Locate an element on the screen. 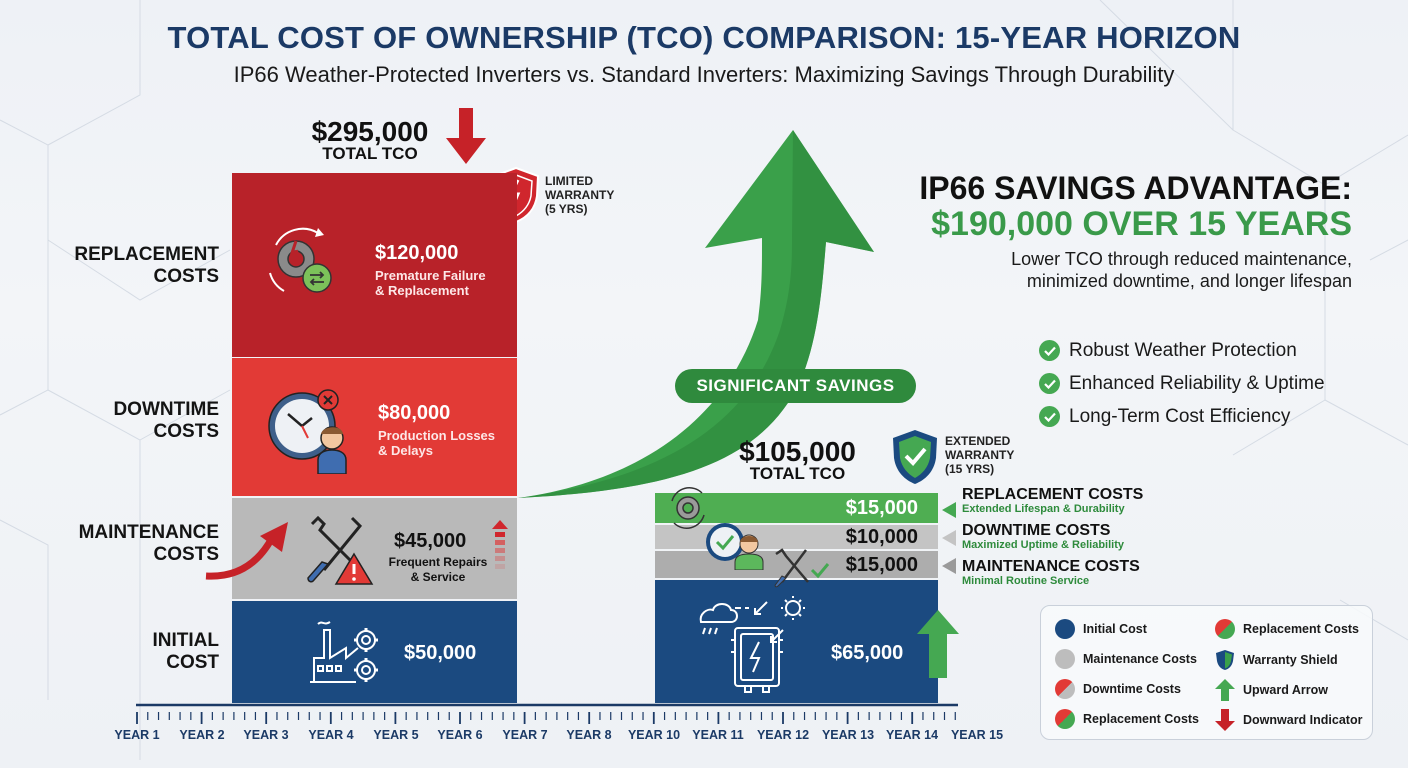 The height and width of the screenshot is (768, 1408). clock-person-icon is located at coordinates (307, 431).